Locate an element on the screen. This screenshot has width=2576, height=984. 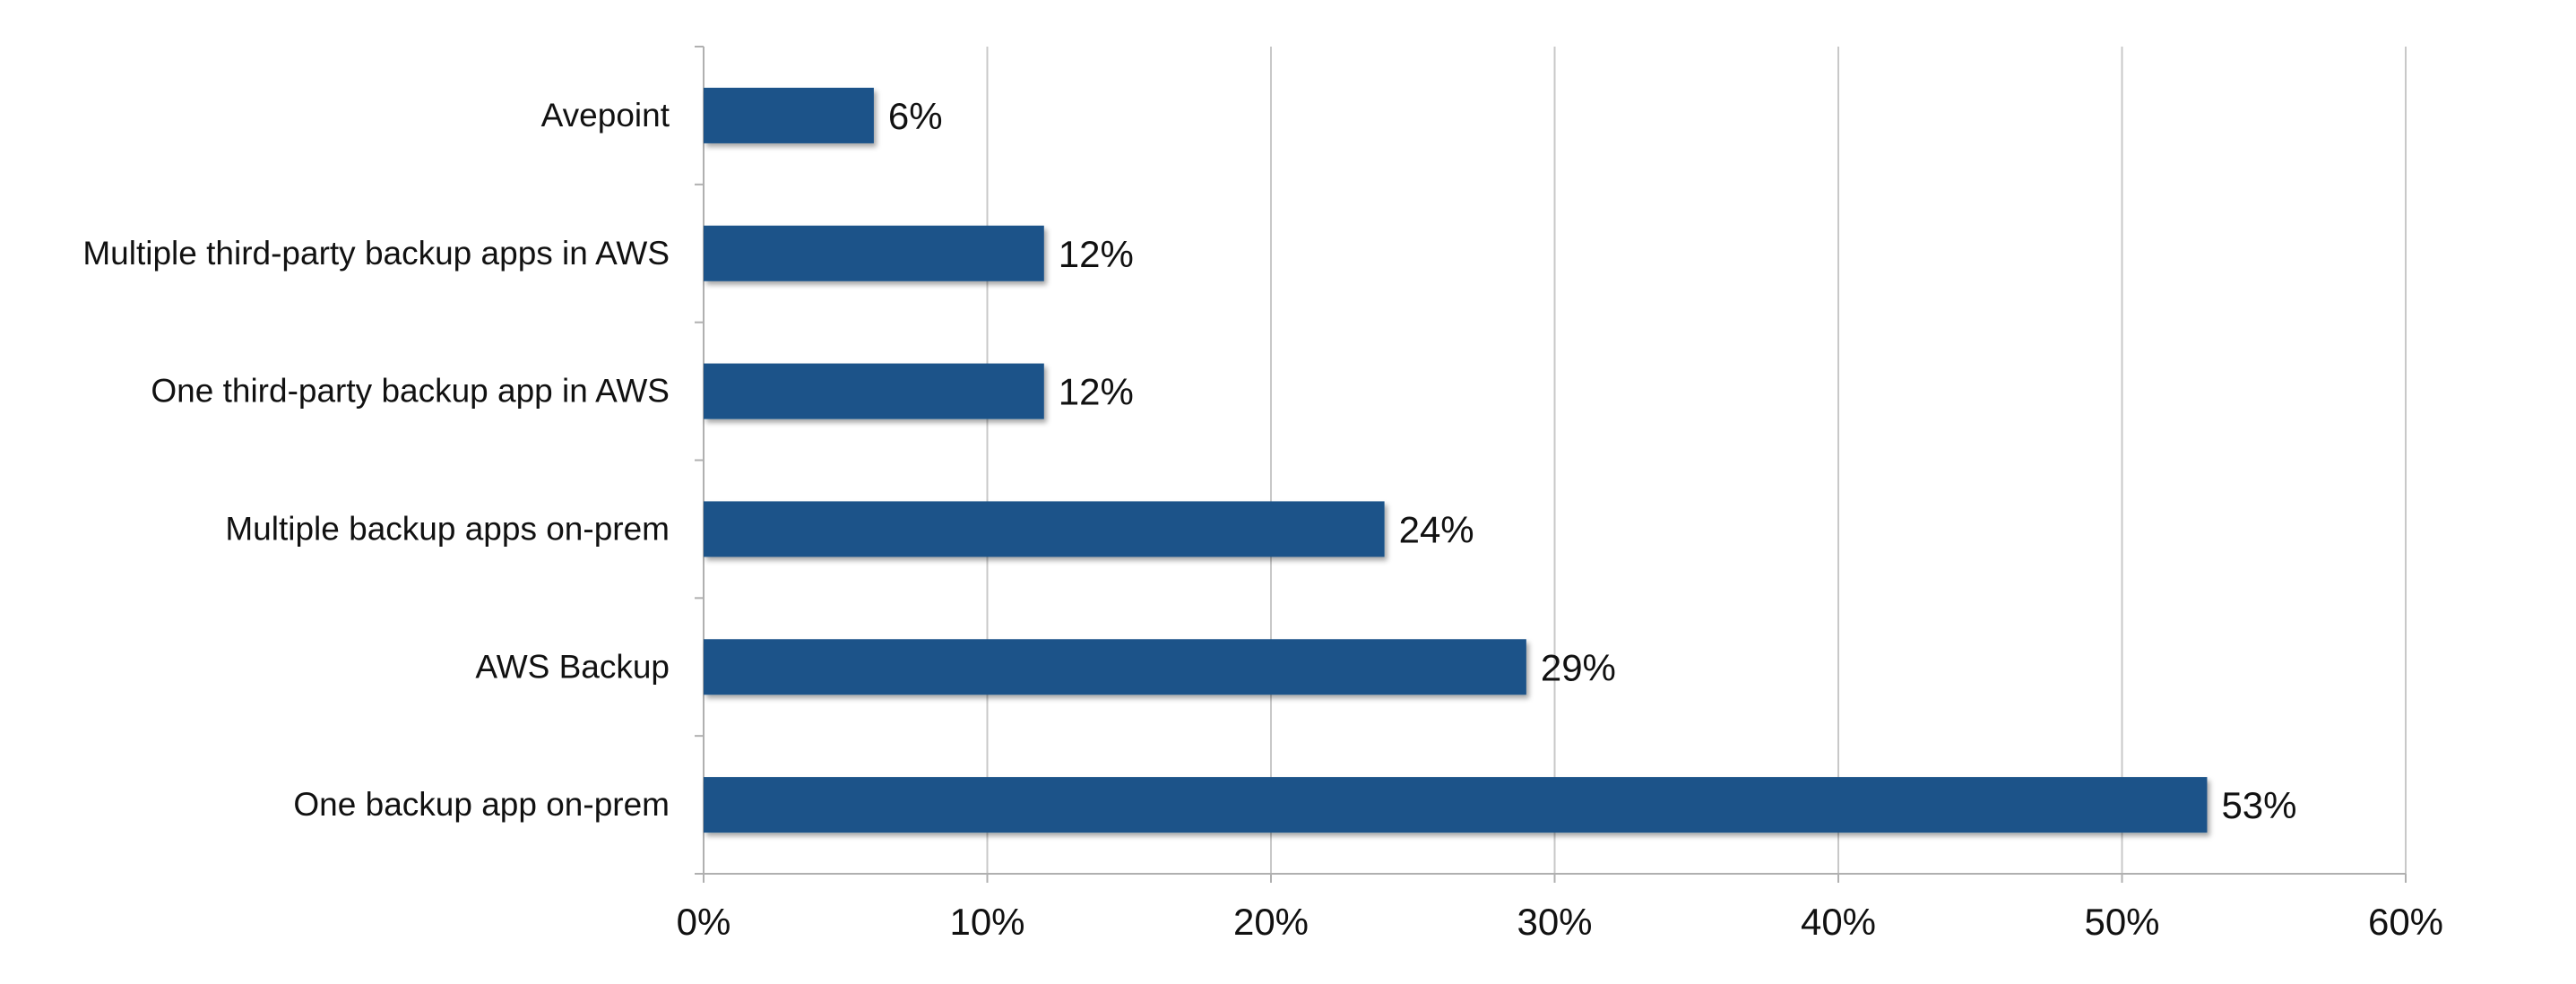
data-label: 24% is located at coordinates (1436, 529).